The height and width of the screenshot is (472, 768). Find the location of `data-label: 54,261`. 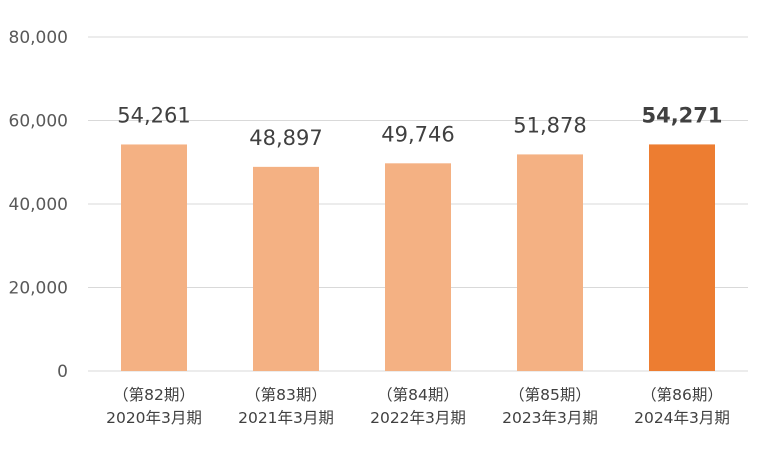

data-label: 54,261 is located at coordinates (153, 115).